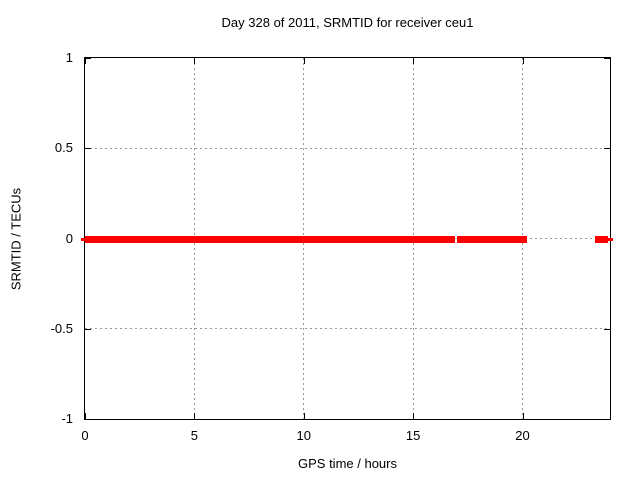 The height and width of the screenshot is (480, 640). I want to click on x-tick-label: 15, so click(413, 435).